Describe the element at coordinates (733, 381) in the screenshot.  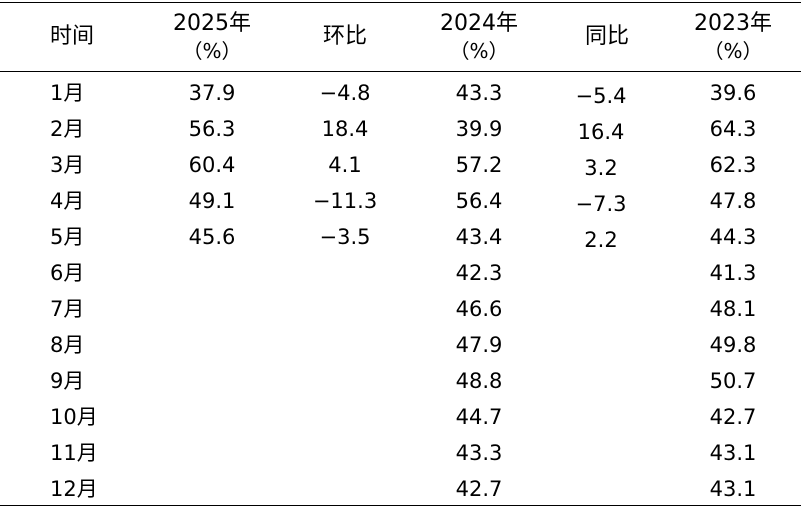
I see `cell-2023: 50.7` at that location.